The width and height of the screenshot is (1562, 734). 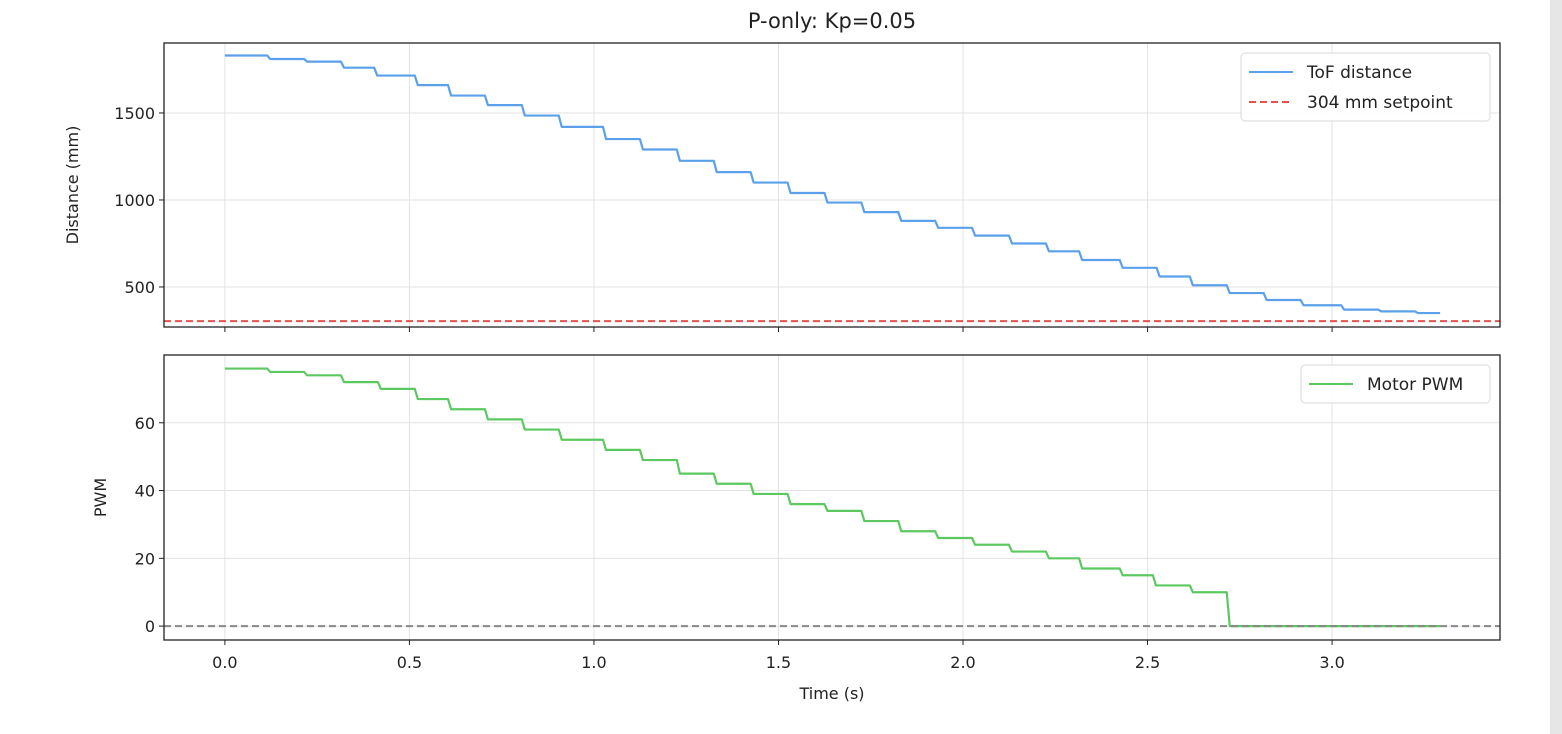 I want to click on legend-label: ToF distance, so click(x=1359, y=73).